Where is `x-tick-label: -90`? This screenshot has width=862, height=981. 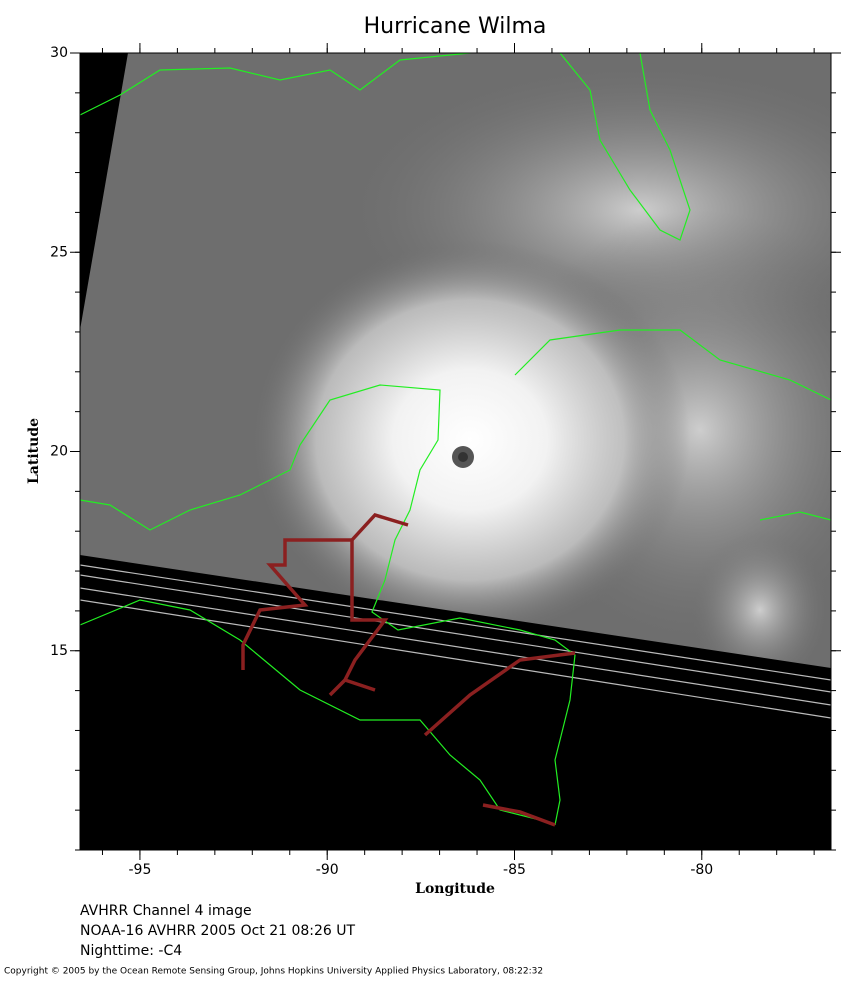
x-tick-label: -90 is located at coordinates (327, 870).